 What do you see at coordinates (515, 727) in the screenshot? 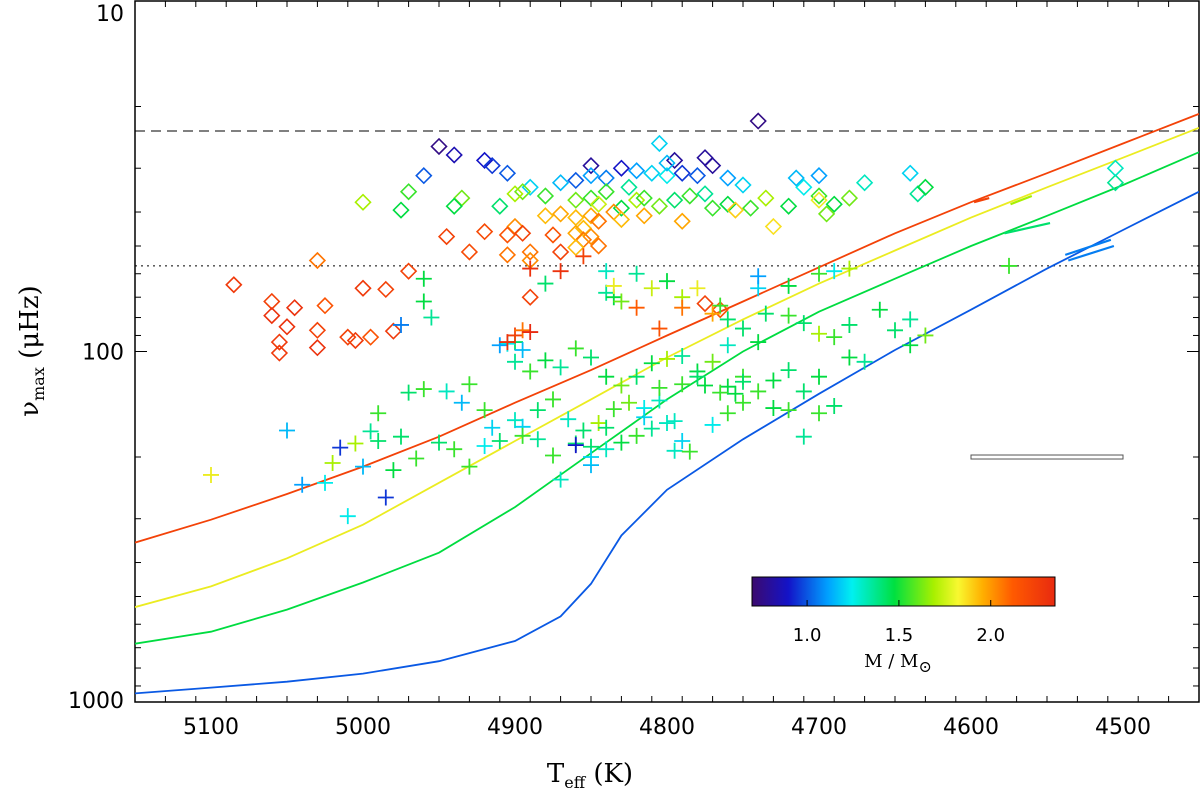
I see `x-tick-label: 4900` at bounding box center [515, 727].